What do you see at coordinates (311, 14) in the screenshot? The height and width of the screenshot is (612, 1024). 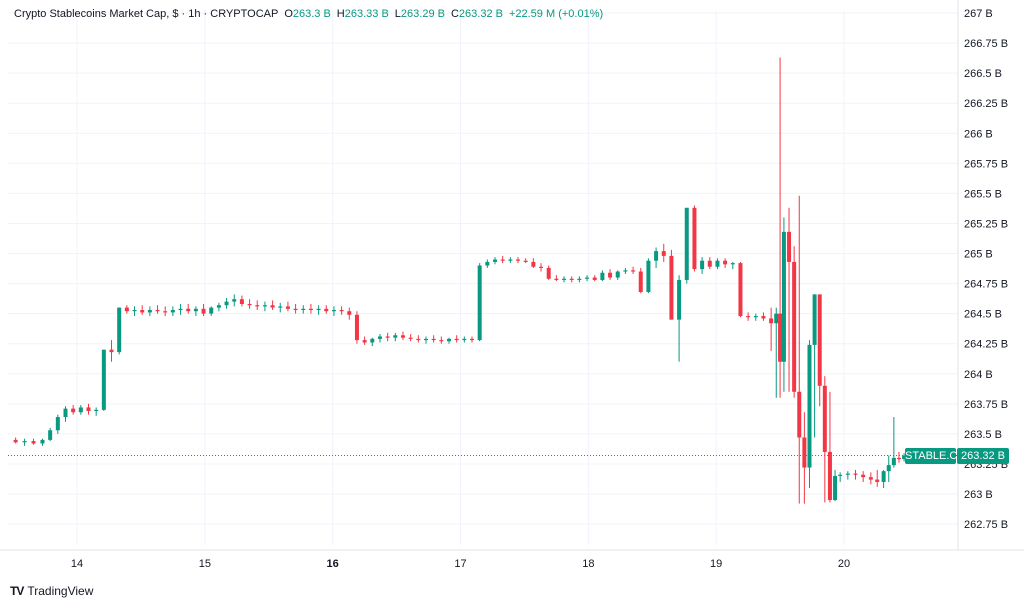 I see `open-value: 263.3 B` at bounding box center [311, 14].